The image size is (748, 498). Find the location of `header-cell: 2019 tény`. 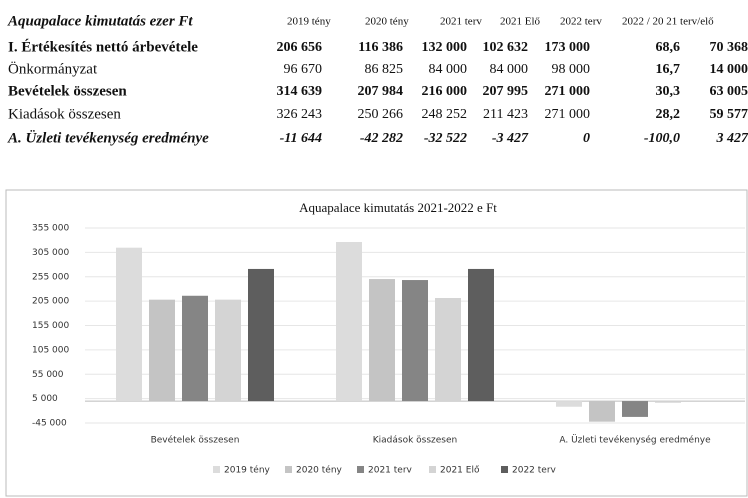

header-cell: 2019 tény is located at coordinates (309, 22).